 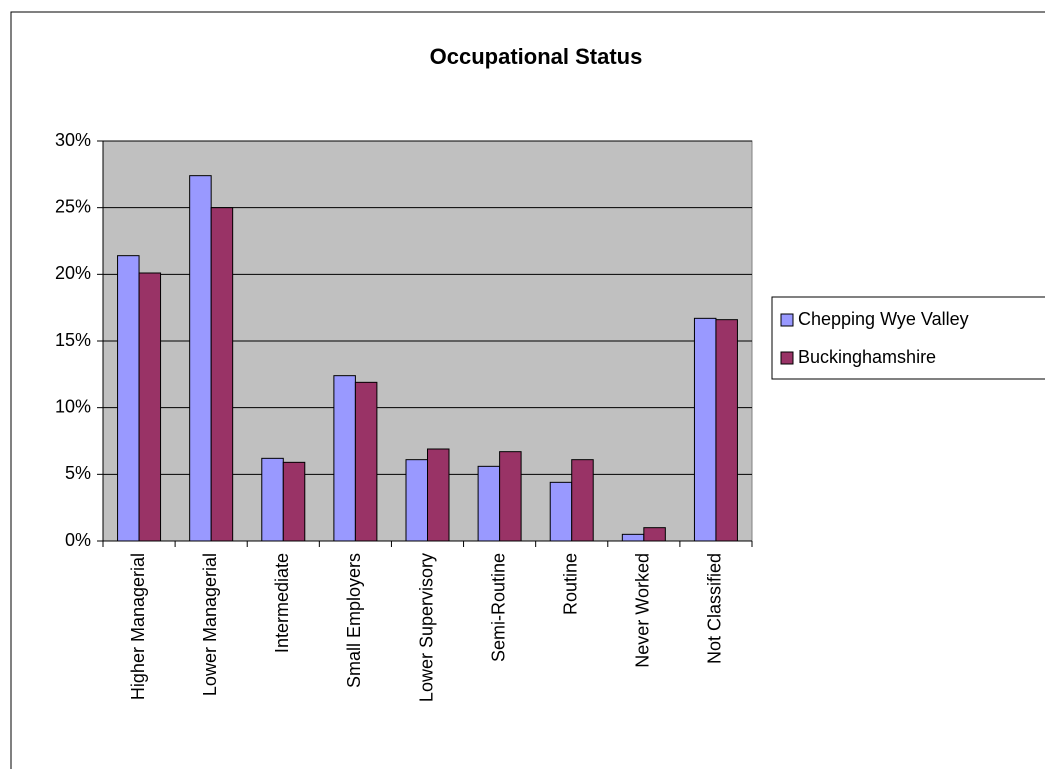 I want to click on y-tick-label: 10%, so click(x=73, y=406).